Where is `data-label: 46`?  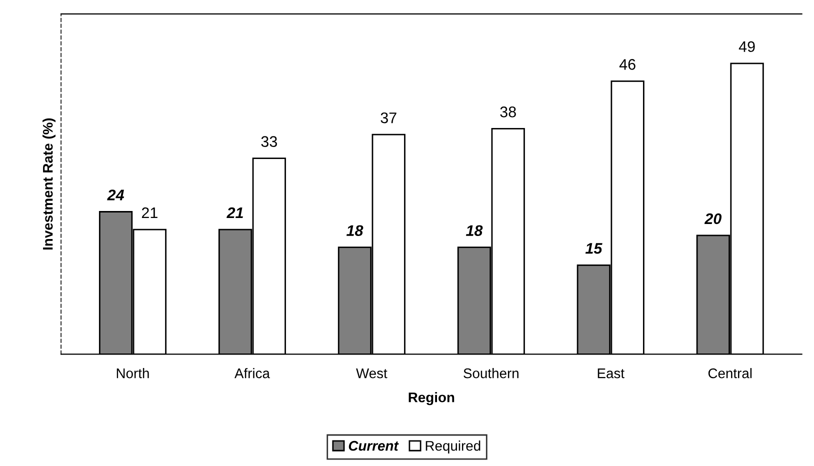 data-label: 46 is located at coordinates (627, 64).